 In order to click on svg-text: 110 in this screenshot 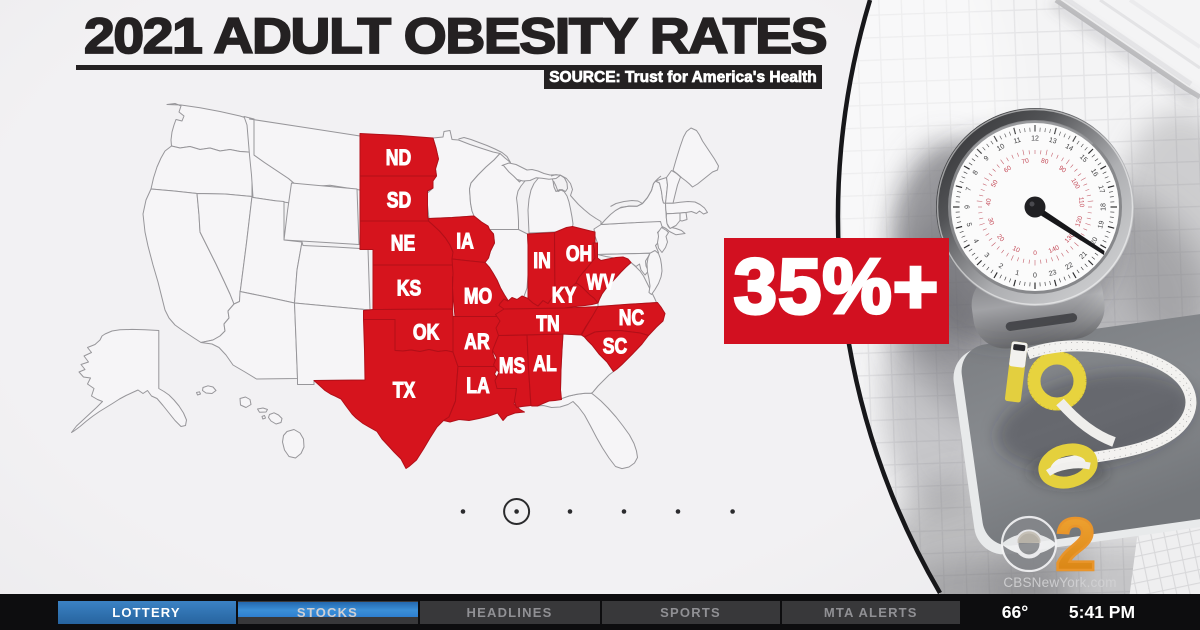, I will do `click(1081, 202)`.